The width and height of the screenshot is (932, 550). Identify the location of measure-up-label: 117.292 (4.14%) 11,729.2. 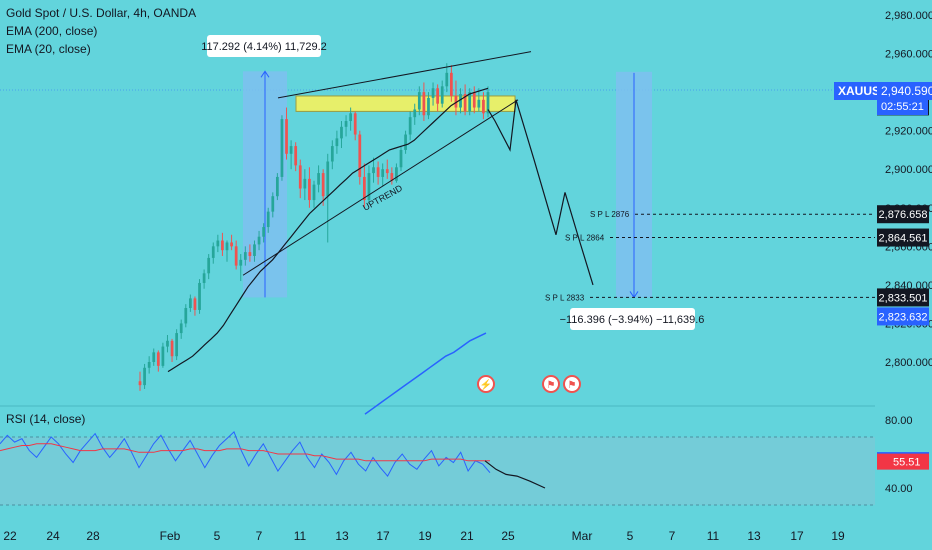
(264, 47).